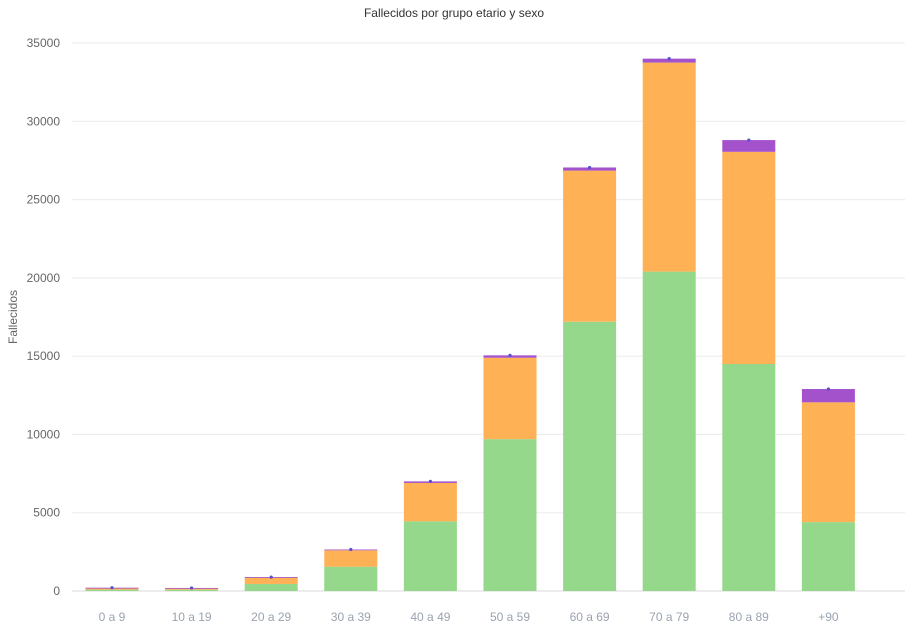  What do you see at coordinates (56, 591) in the screenshot?
I see `y-tick-label: 0` at bounding box center [56, 591].